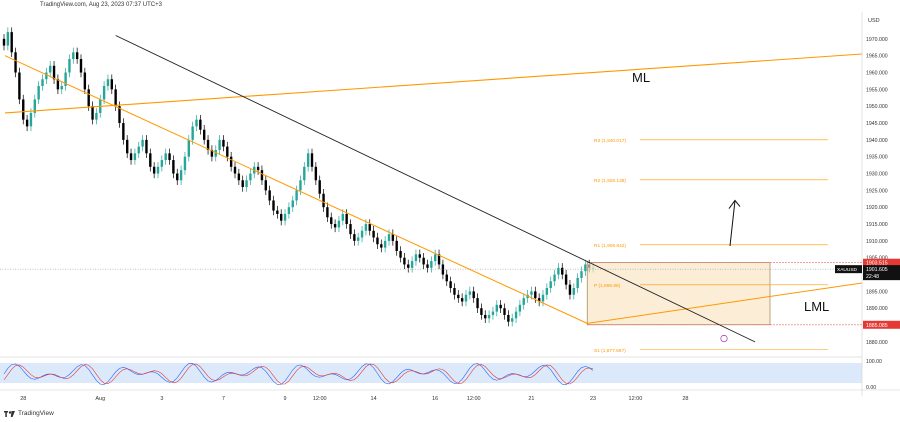 The width and height of the screenshot is (900, 422). I want to click on range-bottom-price-tag: 1885.085, so click(877, 326).